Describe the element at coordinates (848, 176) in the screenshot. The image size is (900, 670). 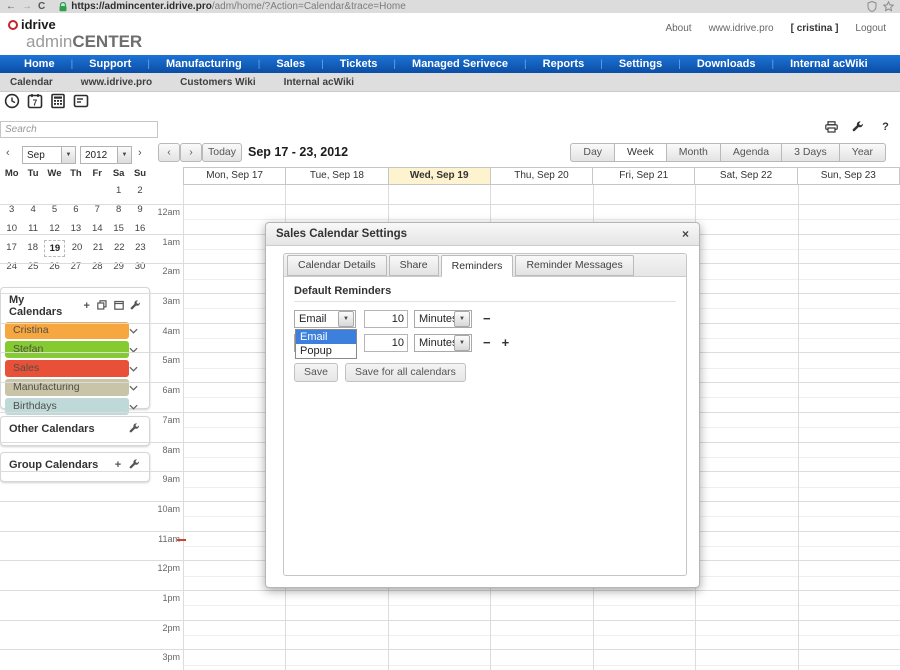
I see `day-header-sun-sep-23: Sun, Sep 23` at that location.